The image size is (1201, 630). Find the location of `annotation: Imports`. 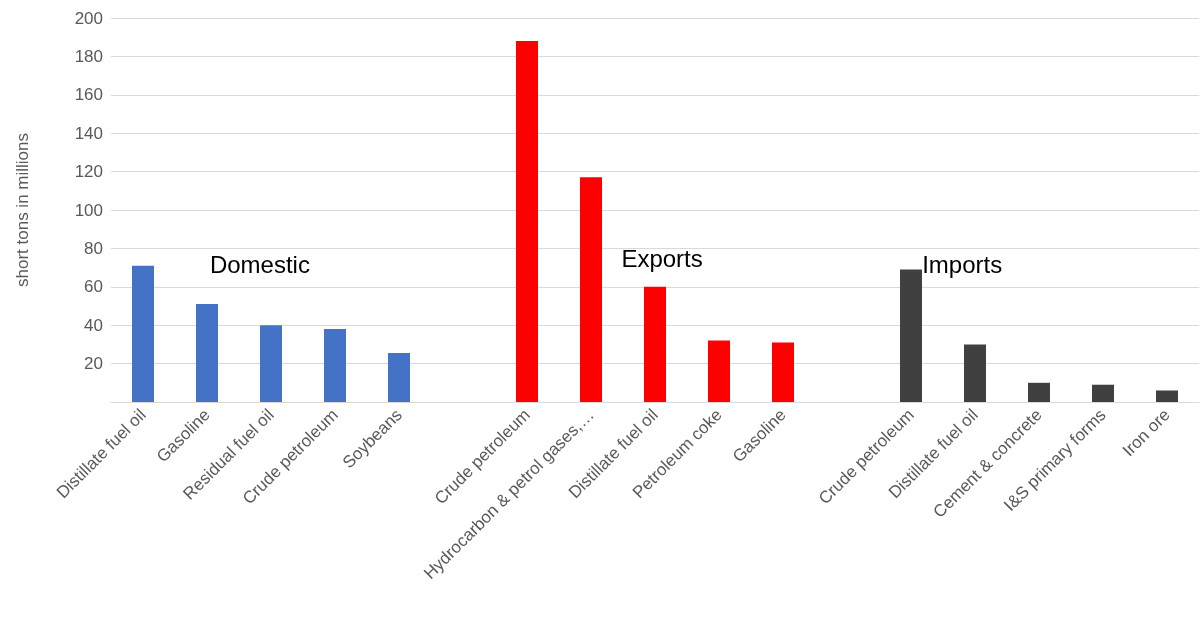

annotation: Imports is located at coordinates (962, 264).